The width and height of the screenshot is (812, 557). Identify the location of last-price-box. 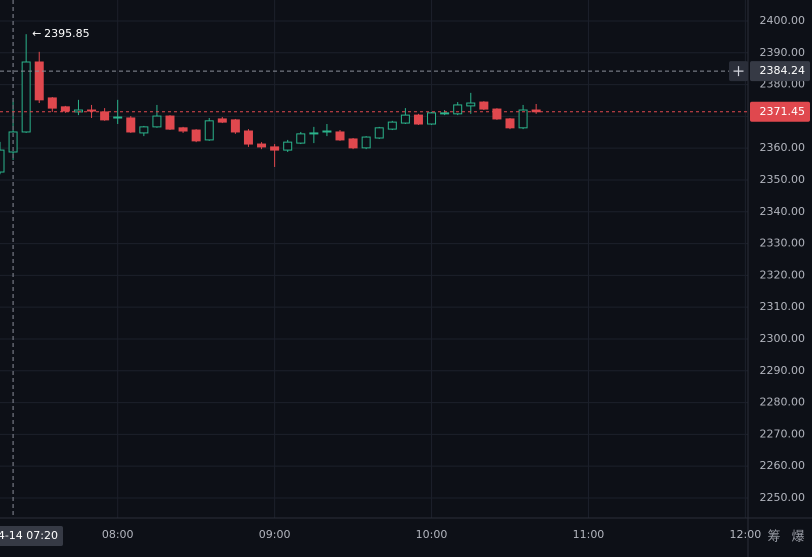
(780, 111).